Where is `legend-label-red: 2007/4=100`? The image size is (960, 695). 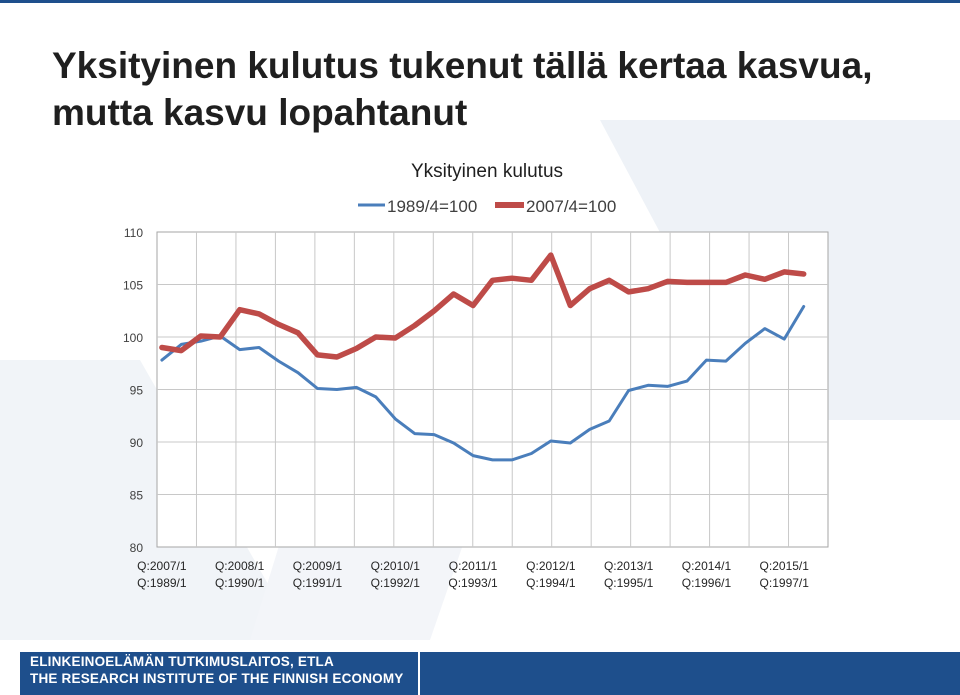
legend-label-red: 2007/4=100 is located at coordinates (571, 206).